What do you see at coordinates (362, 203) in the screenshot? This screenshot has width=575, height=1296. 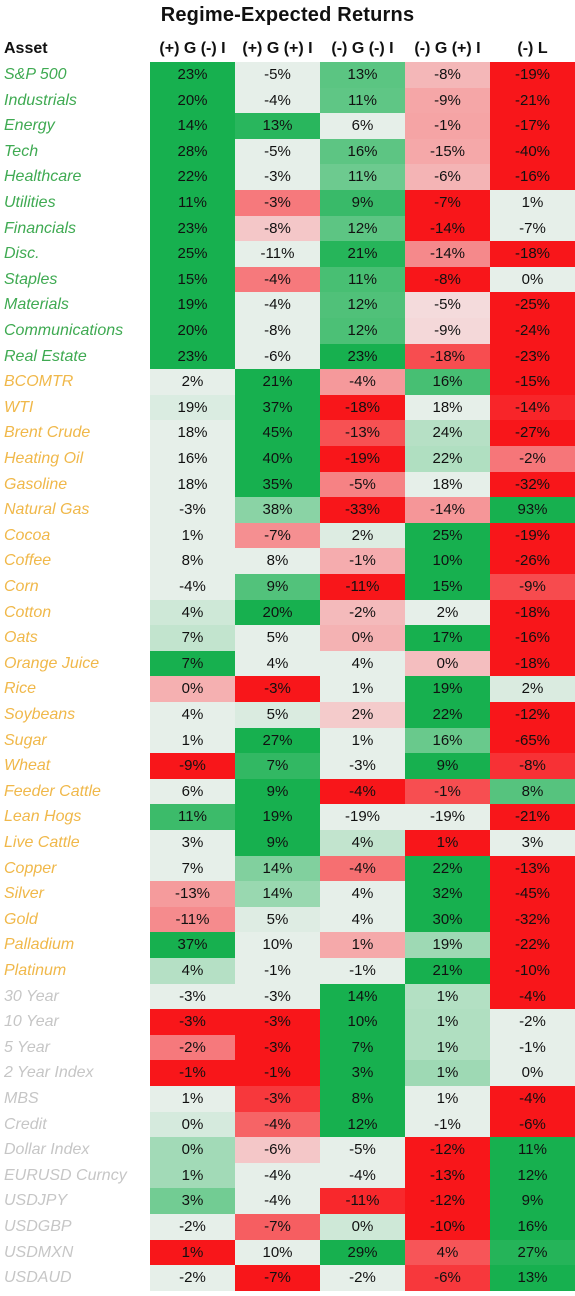 I see `heatmap-cell: 9%` at bounding box center [362, 203].